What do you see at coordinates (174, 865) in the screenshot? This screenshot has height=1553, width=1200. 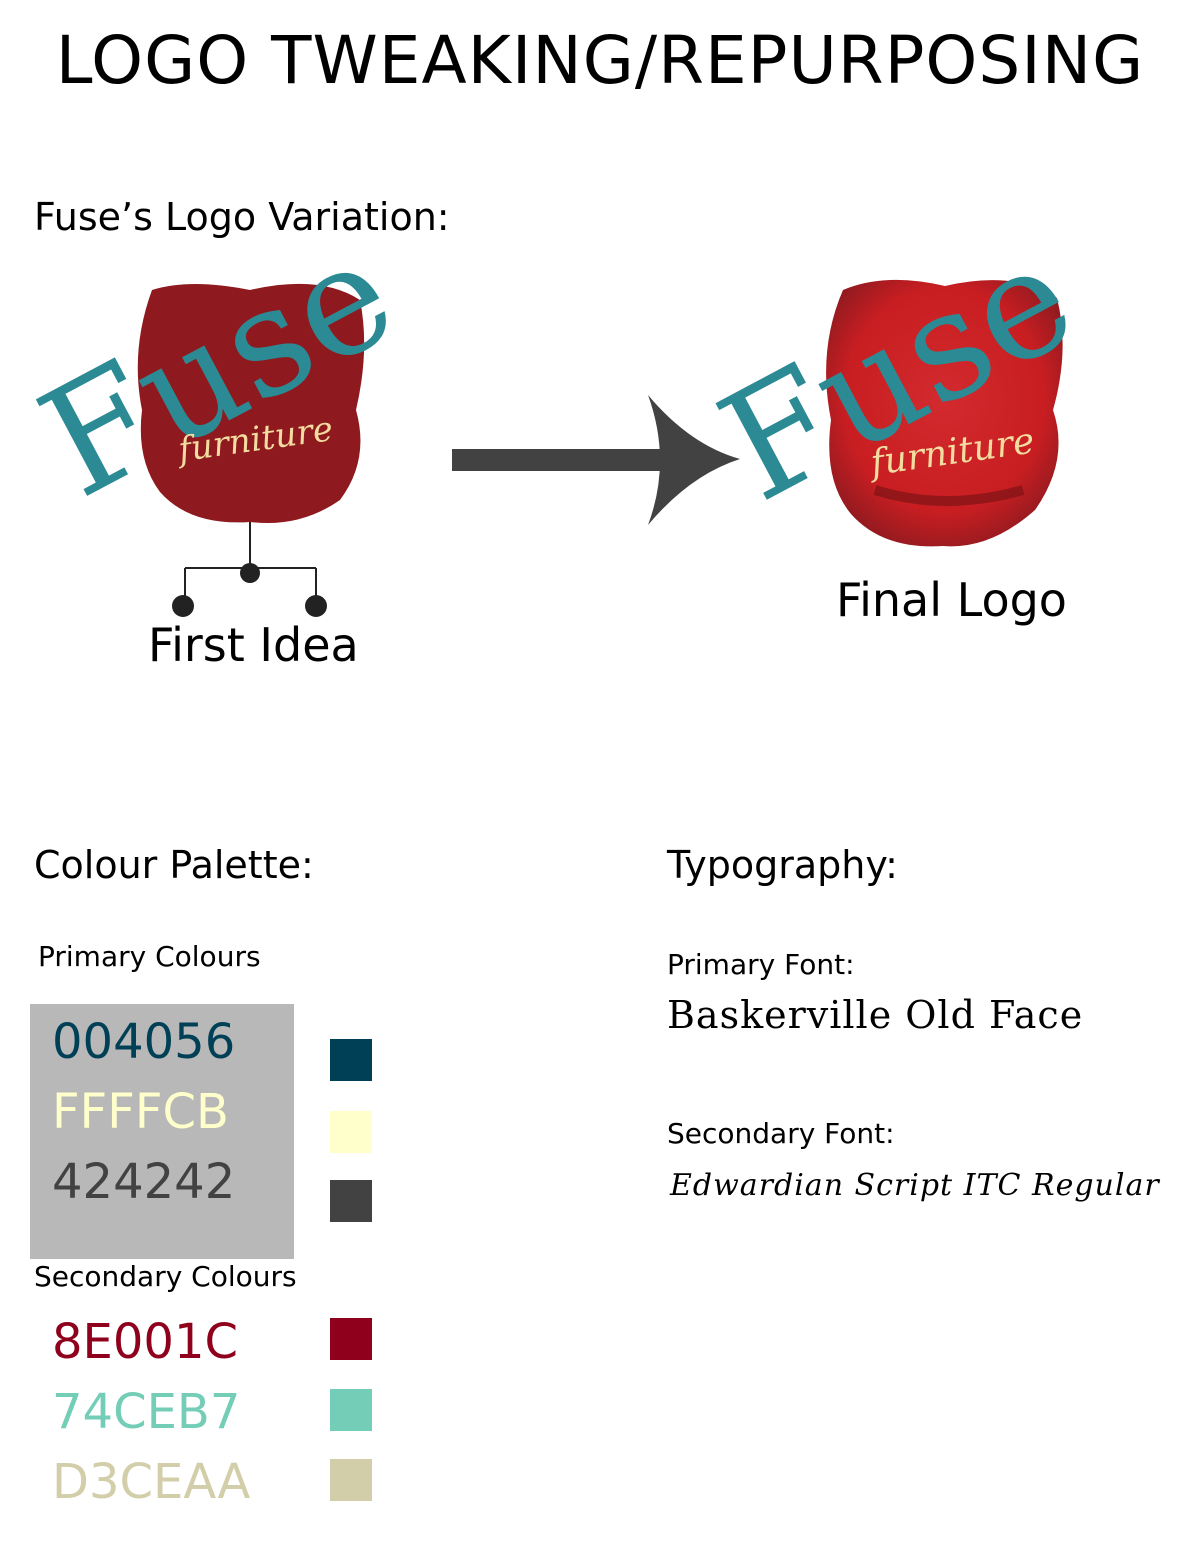 I see `colour-palette-heading: Colour Palette:` at bounding box center [174, 865].